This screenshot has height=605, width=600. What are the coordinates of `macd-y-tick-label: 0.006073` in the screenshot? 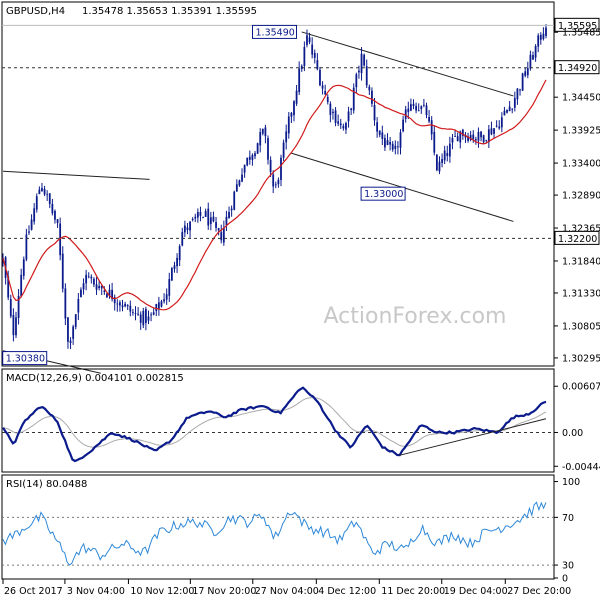 It's located at (581, 387).